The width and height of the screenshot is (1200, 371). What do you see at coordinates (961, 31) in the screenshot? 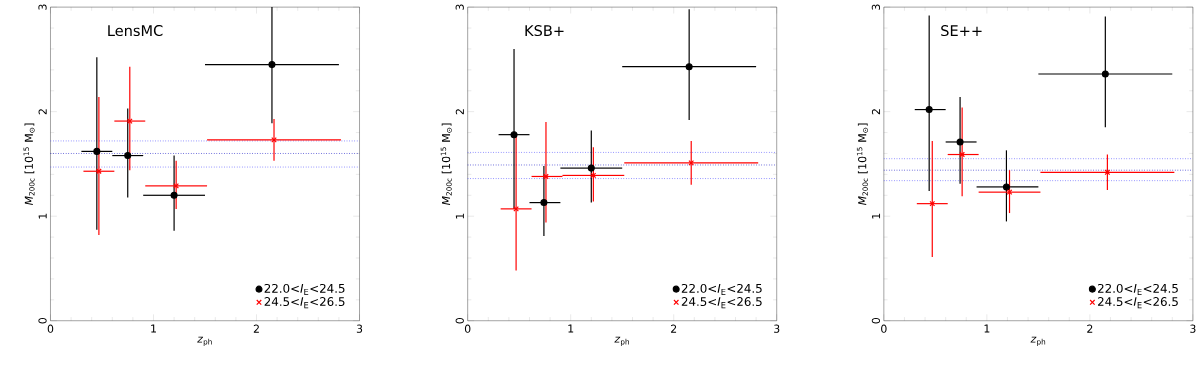
I see `text: SE++` at bounding box center [961, 31].